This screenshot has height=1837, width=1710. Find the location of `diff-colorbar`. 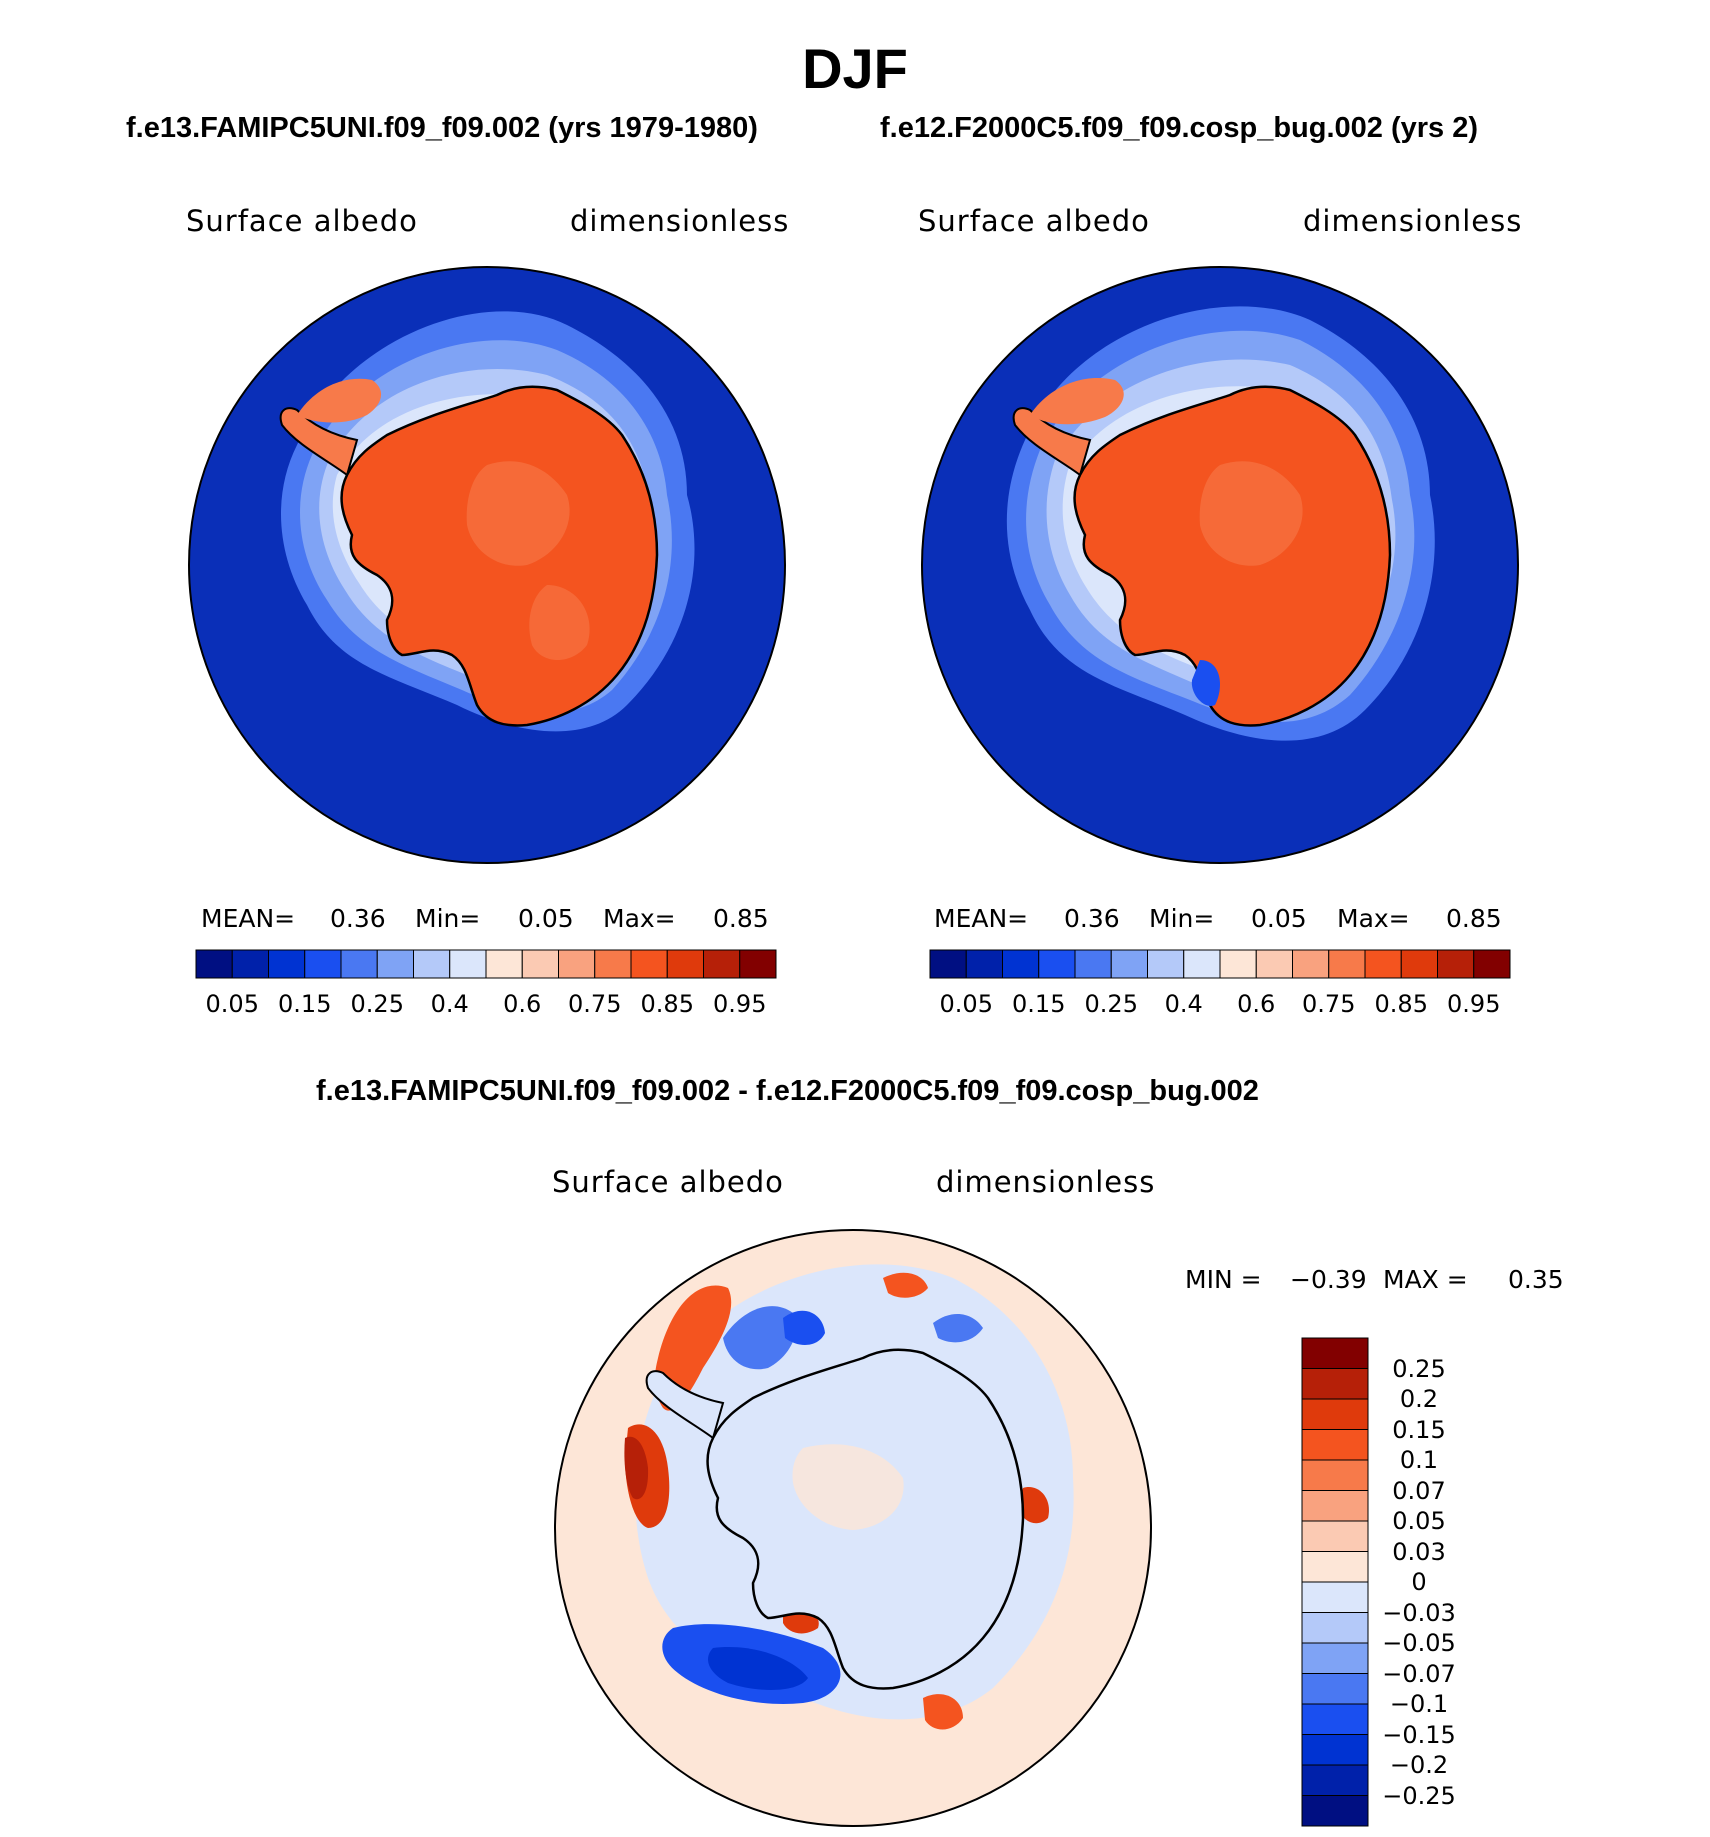

diff-colorbar is located at coordinates (1335, 1582).